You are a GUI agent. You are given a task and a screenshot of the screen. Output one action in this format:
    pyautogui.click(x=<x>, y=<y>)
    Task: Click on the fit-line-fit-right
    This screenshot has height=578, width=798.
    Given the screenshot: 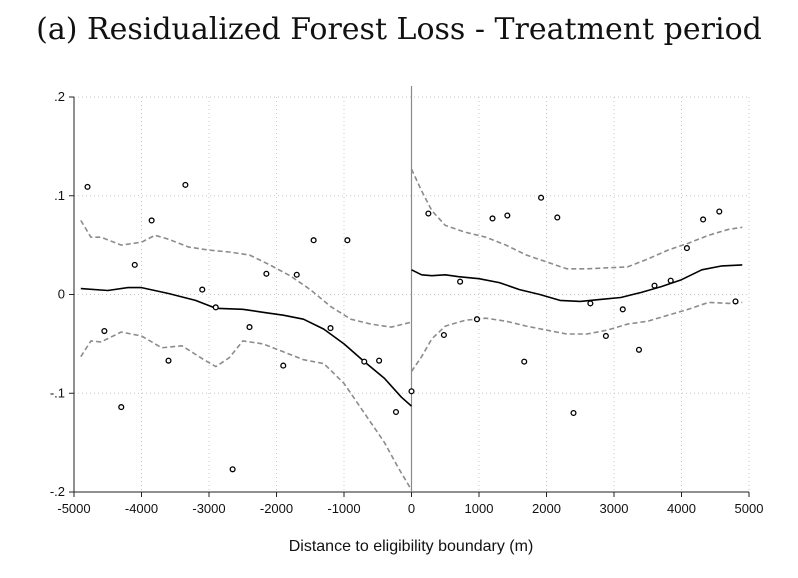 What is the action you would take?
    pyautogui.click(x=577, y=283)
    